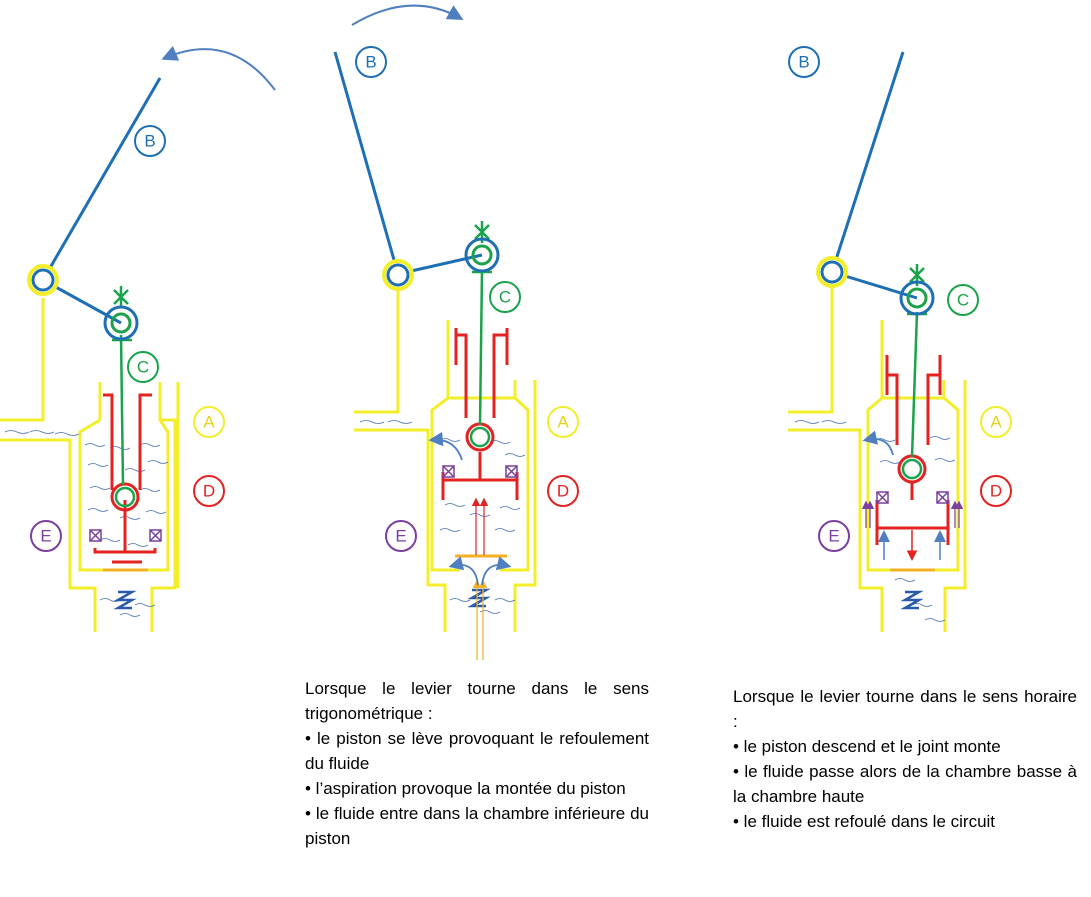 This screenshot has width=1091, height=897. Describe the element at coordinates (122, 410) in the screenshot. I see `rod-left` at that location.